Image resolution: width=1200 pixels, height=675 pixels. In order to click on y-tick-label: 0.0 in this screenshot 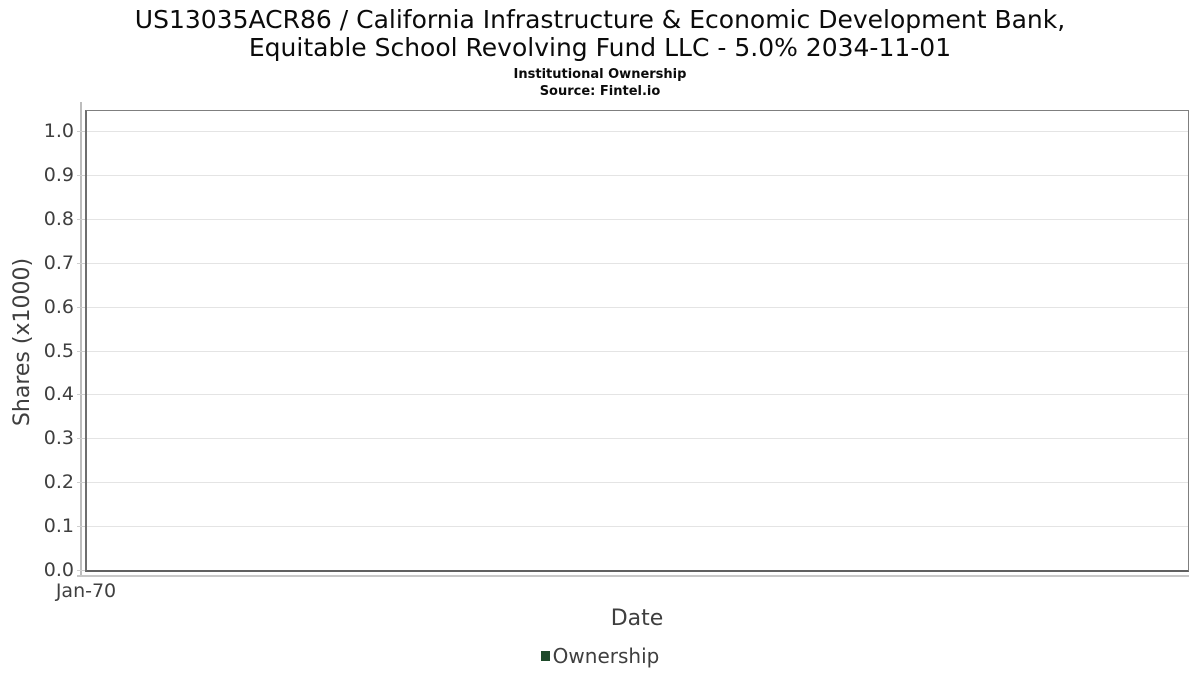, I will do `click(58, 570)`.